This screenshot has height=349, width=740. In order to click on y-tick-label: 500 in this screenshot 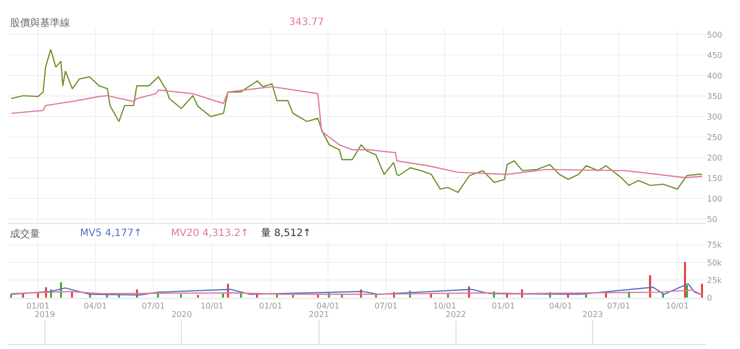, I will do `click(714, 35)`.